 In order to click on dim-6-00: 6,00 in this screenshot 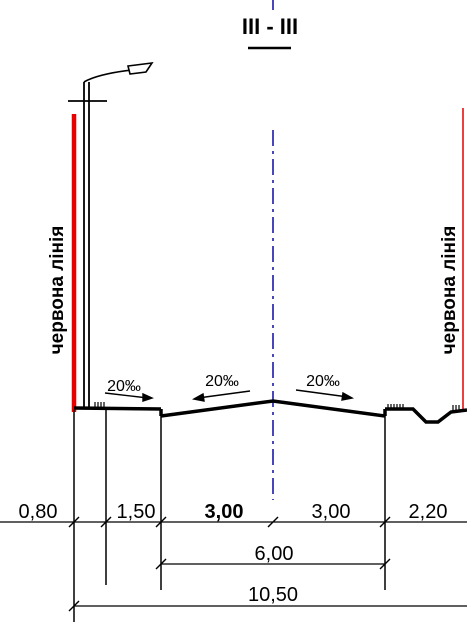, I will do `click(274, 554)`.